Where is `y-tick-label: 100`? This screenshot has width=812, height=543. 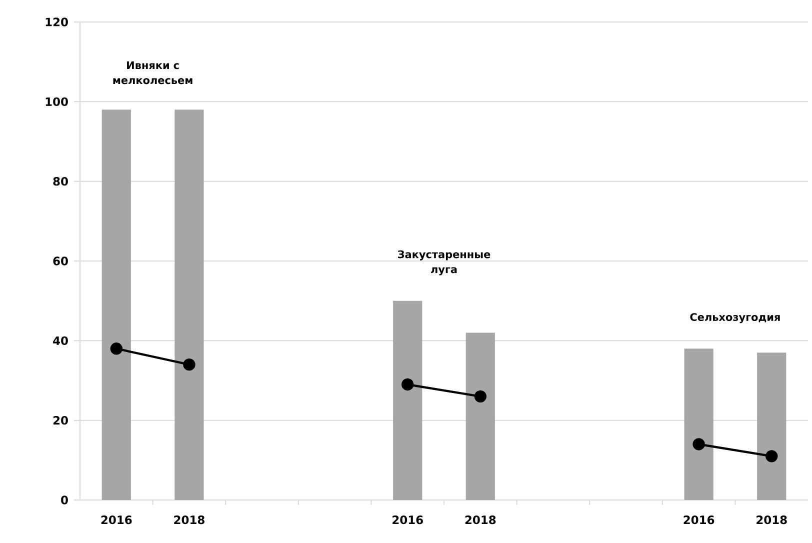
y-tick-label: 100 is located at coordinates (57, 101).